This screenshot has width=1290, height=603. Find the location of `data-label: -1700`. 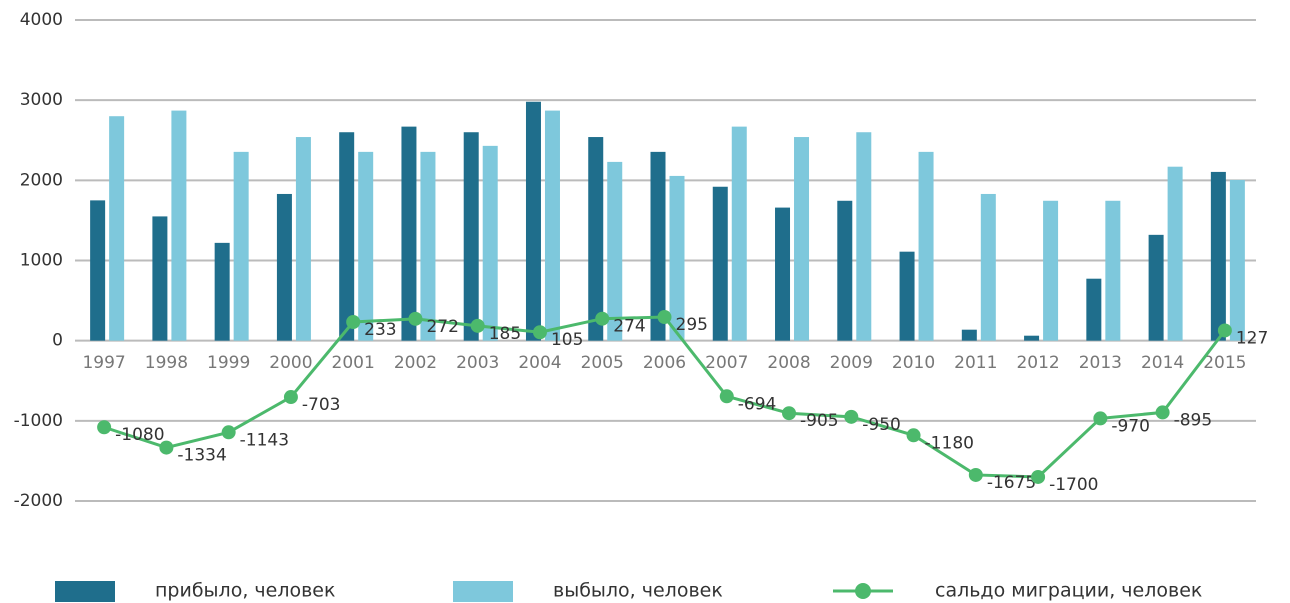

data-label: -1700 is located at coordinates (1073, 485).